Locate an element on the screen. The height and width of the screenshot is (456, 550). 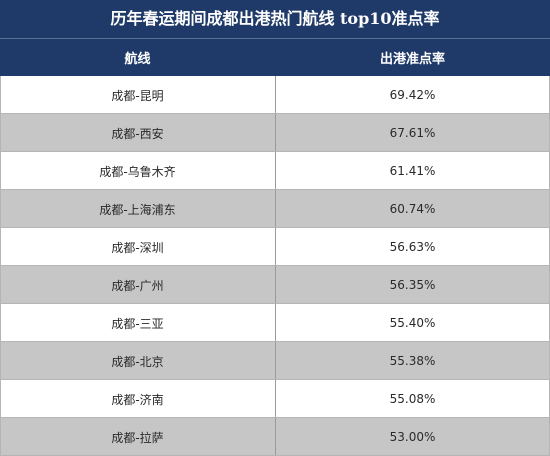
cell-route: 成都-上海浦东 is located at coordinates (137, 209).